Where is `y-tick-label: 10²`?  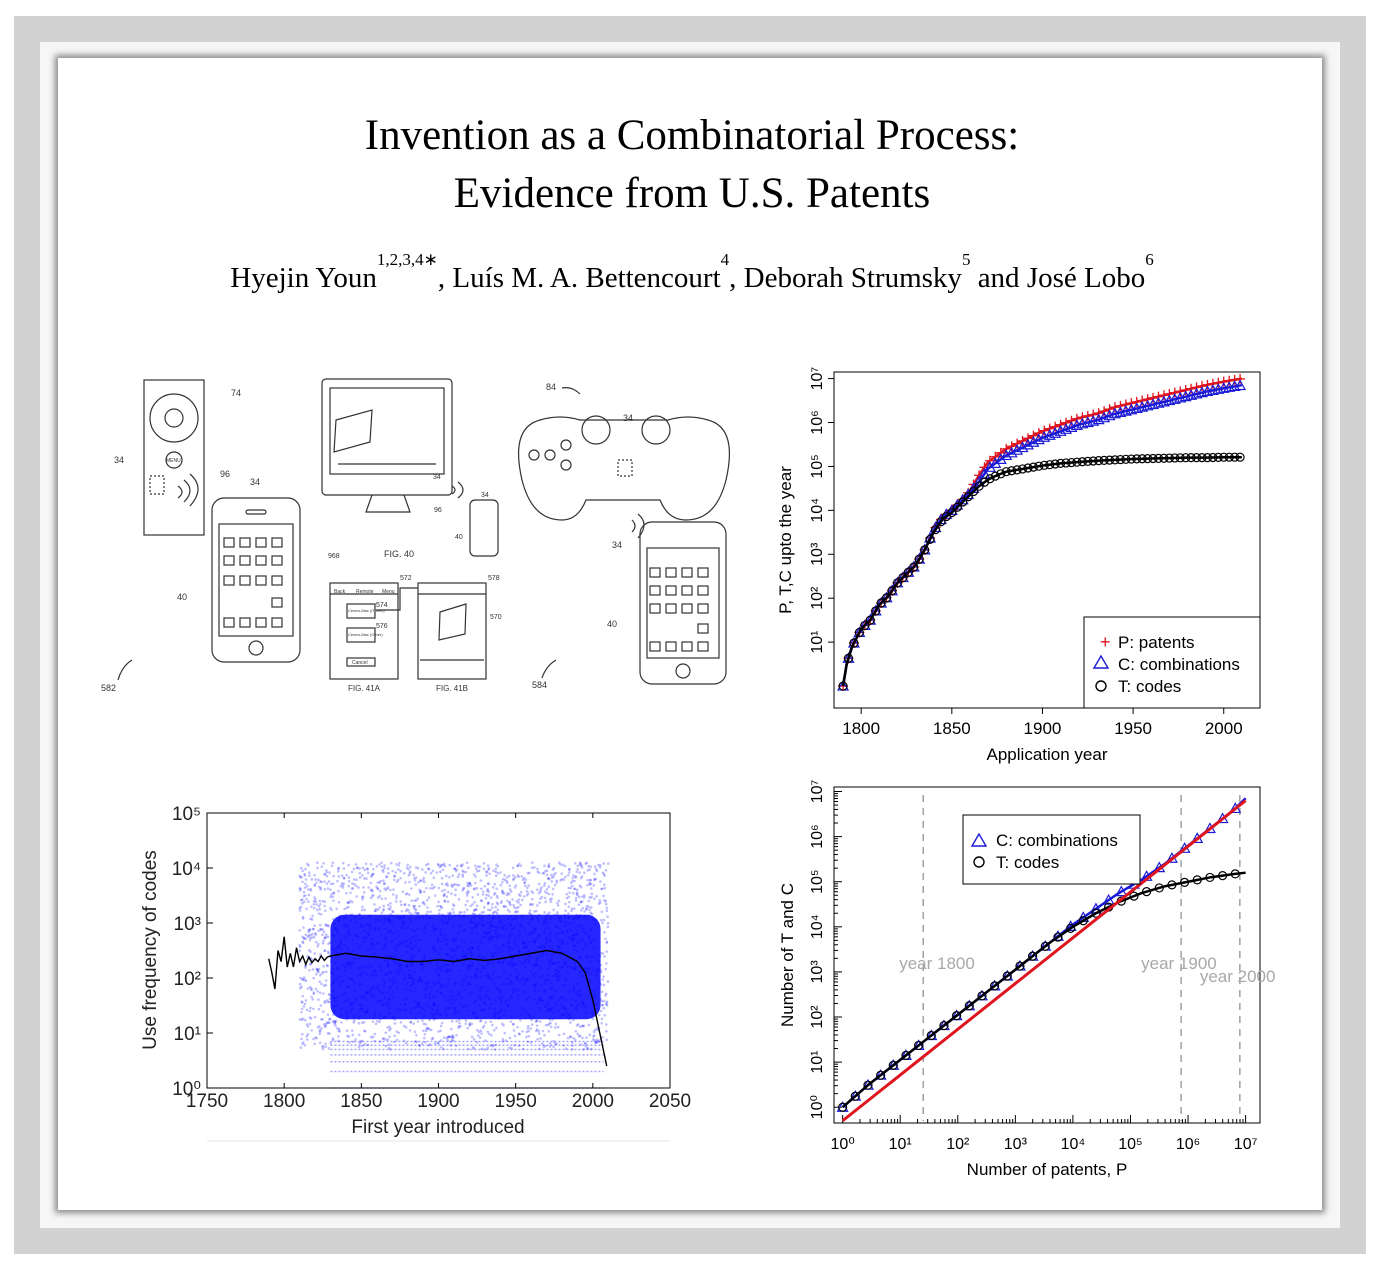 y-tick-label: 10² is located at coordinates (817, 598).